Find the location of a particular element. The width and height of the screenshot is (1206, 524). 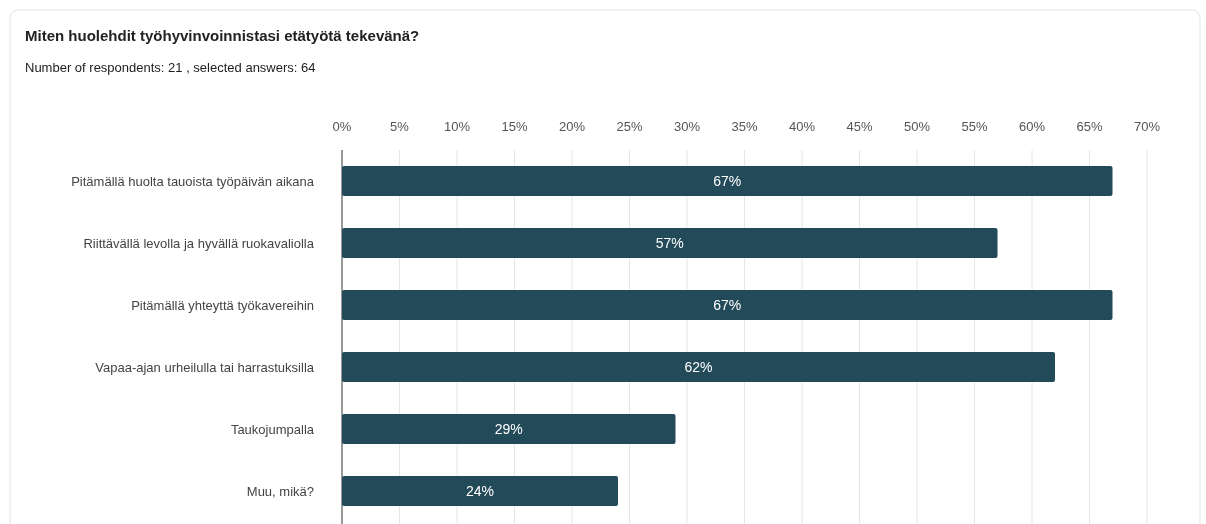

x-tick-label: 5% is located at coordinates (400, 126).